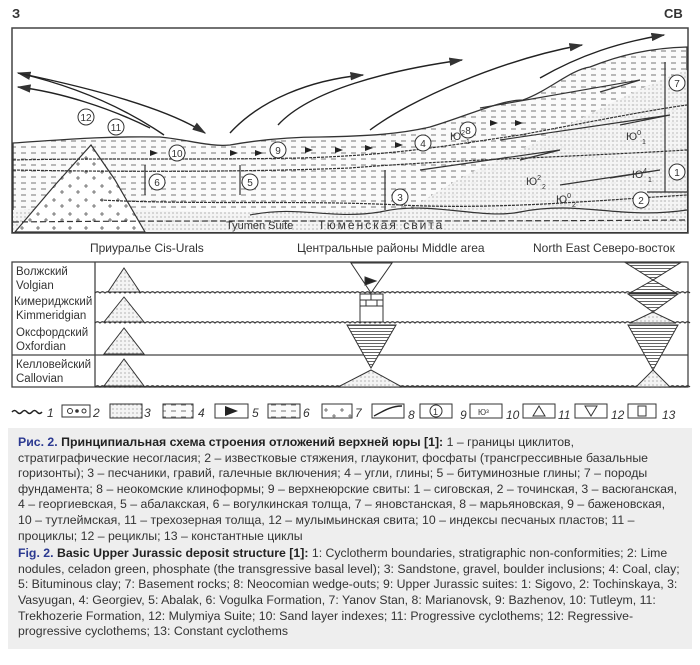 The image size is (700, 665). I want to click on stage-ru: Келловейский, so click(53, 365).